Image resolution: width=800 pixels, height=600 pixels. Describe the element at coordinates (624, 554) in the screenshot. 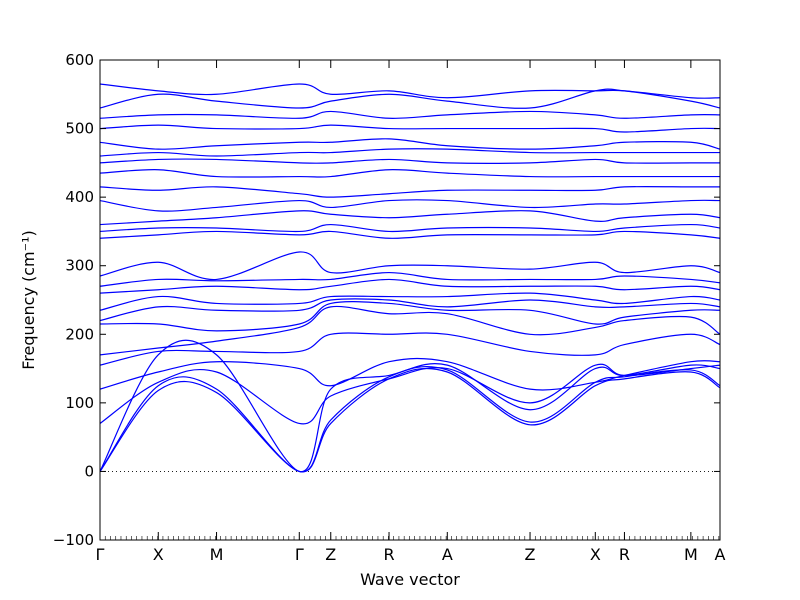

I see `x-tick-label-10: R` at that location.